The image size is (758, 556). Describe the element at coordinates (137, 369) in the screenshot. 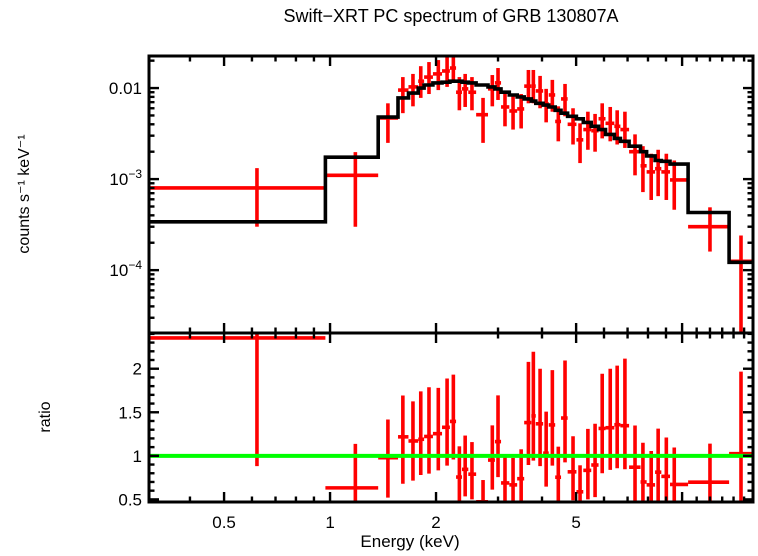

I see `y-tick-label-ratio: 2` at that location.